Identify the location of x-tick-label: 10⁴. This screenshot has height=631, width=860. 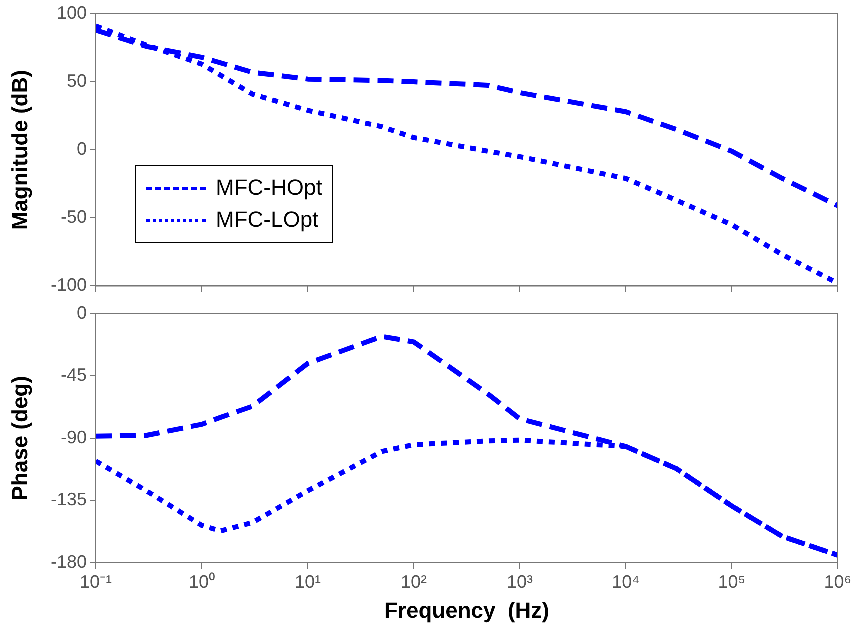
(626, 582).